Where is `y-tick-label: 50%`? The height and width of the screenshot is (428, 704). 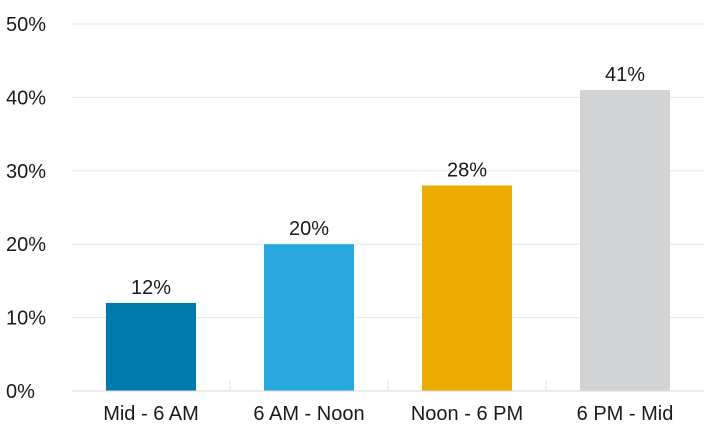 y-tick-label: 50% is located at coordinates (26, 25).